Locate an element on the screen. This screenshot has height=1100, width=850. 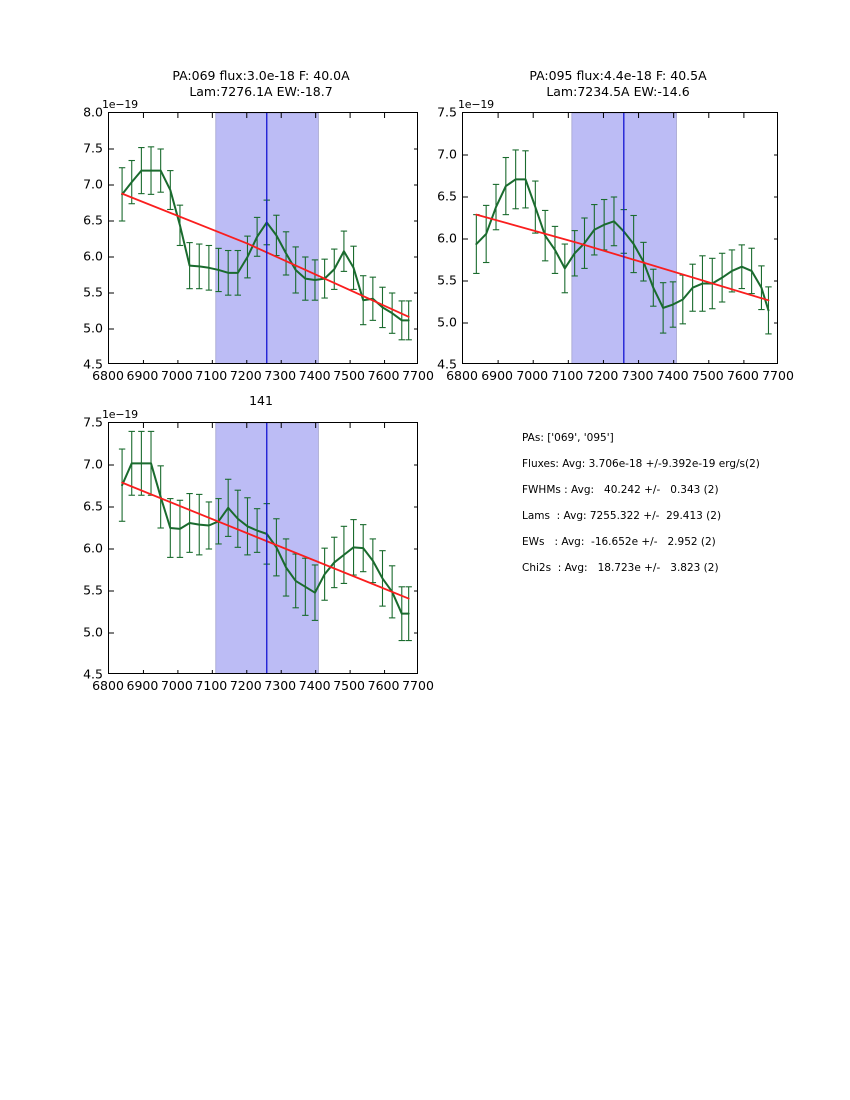
summary-line-pas: PAs: ['069', '095'] is located at coordinates (568, 438).